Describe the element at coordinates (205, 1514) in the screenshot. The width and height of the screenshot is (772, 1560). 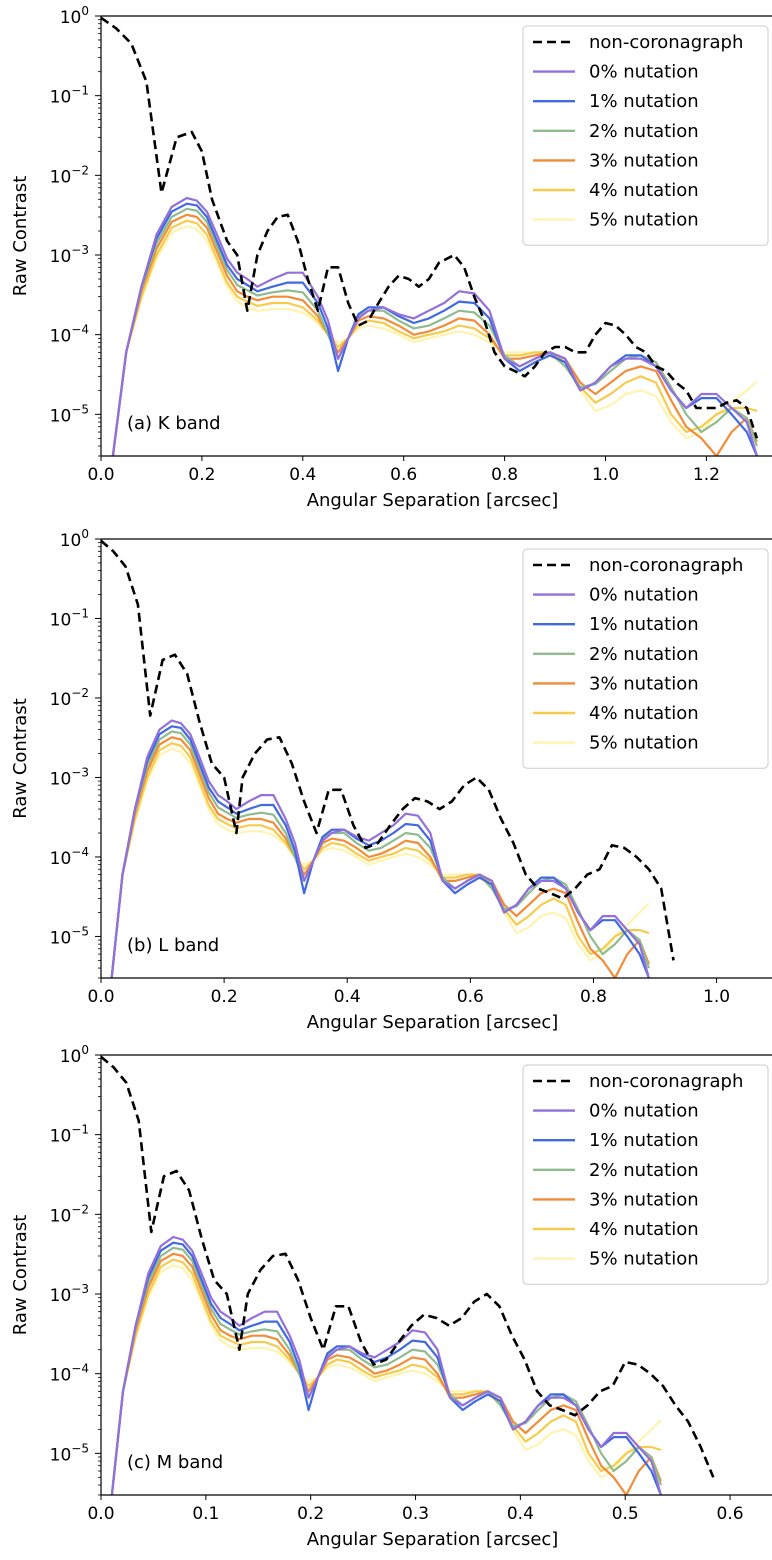
I see `x-tick-label: 0.1` at that location.